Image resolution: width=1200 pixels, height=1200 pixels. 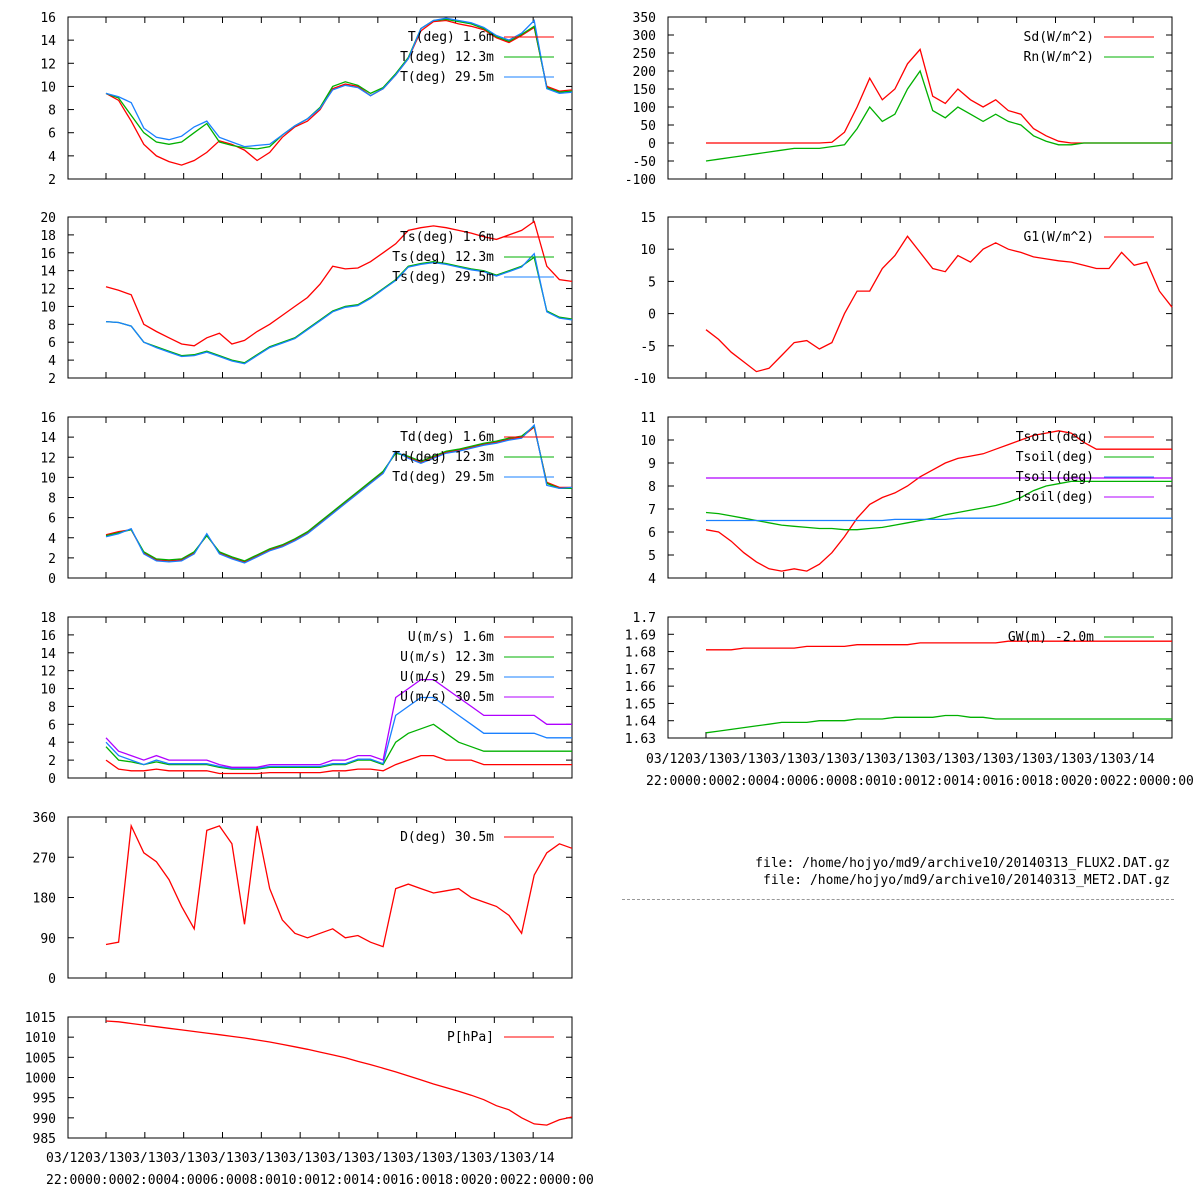 I want to click on y-tick-label: 7, so click(x=652, y=510).